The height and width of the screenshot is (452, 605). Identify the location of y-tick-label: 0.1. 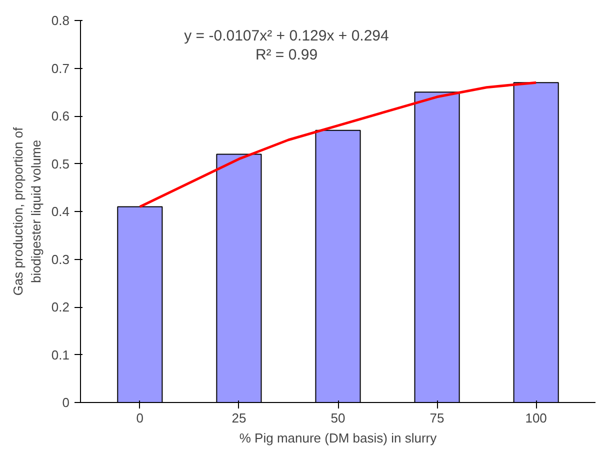
(60, 354).